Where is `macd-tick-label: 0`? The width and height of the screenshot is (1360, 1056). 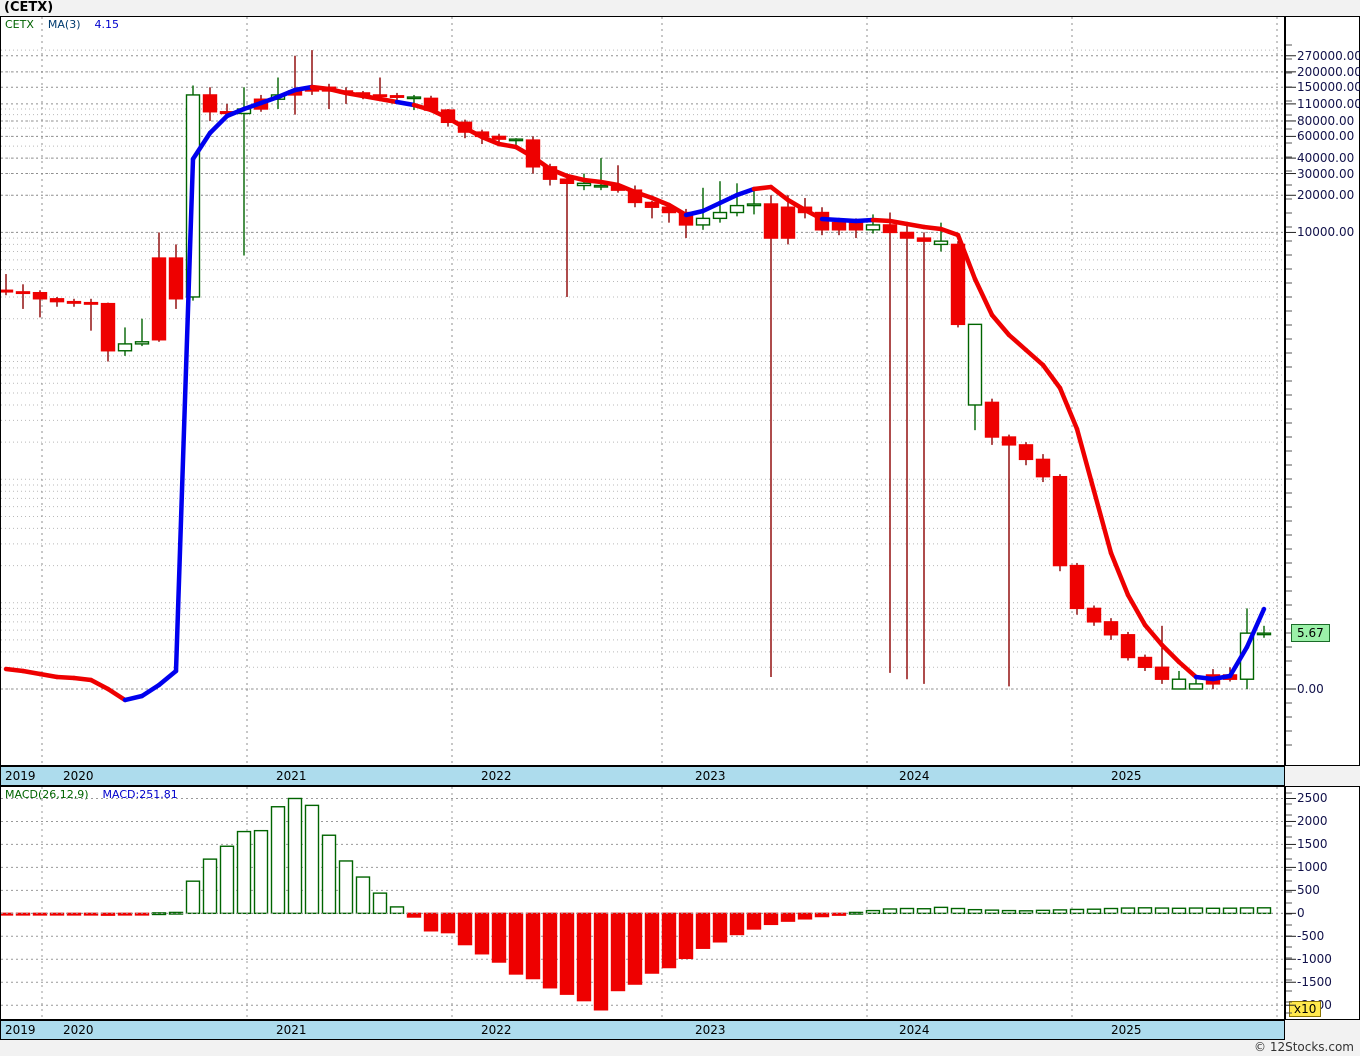
macd-tick-label: 0 is located at coordinates (1301, 913).